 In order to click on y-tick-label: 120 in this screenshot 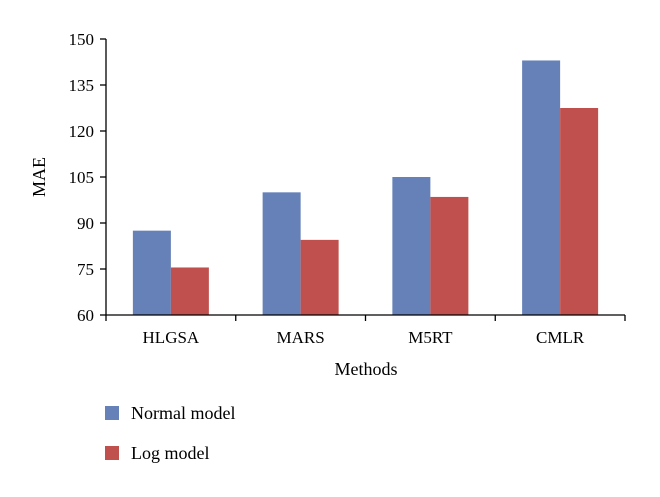, I will do `click(82, 131)`.